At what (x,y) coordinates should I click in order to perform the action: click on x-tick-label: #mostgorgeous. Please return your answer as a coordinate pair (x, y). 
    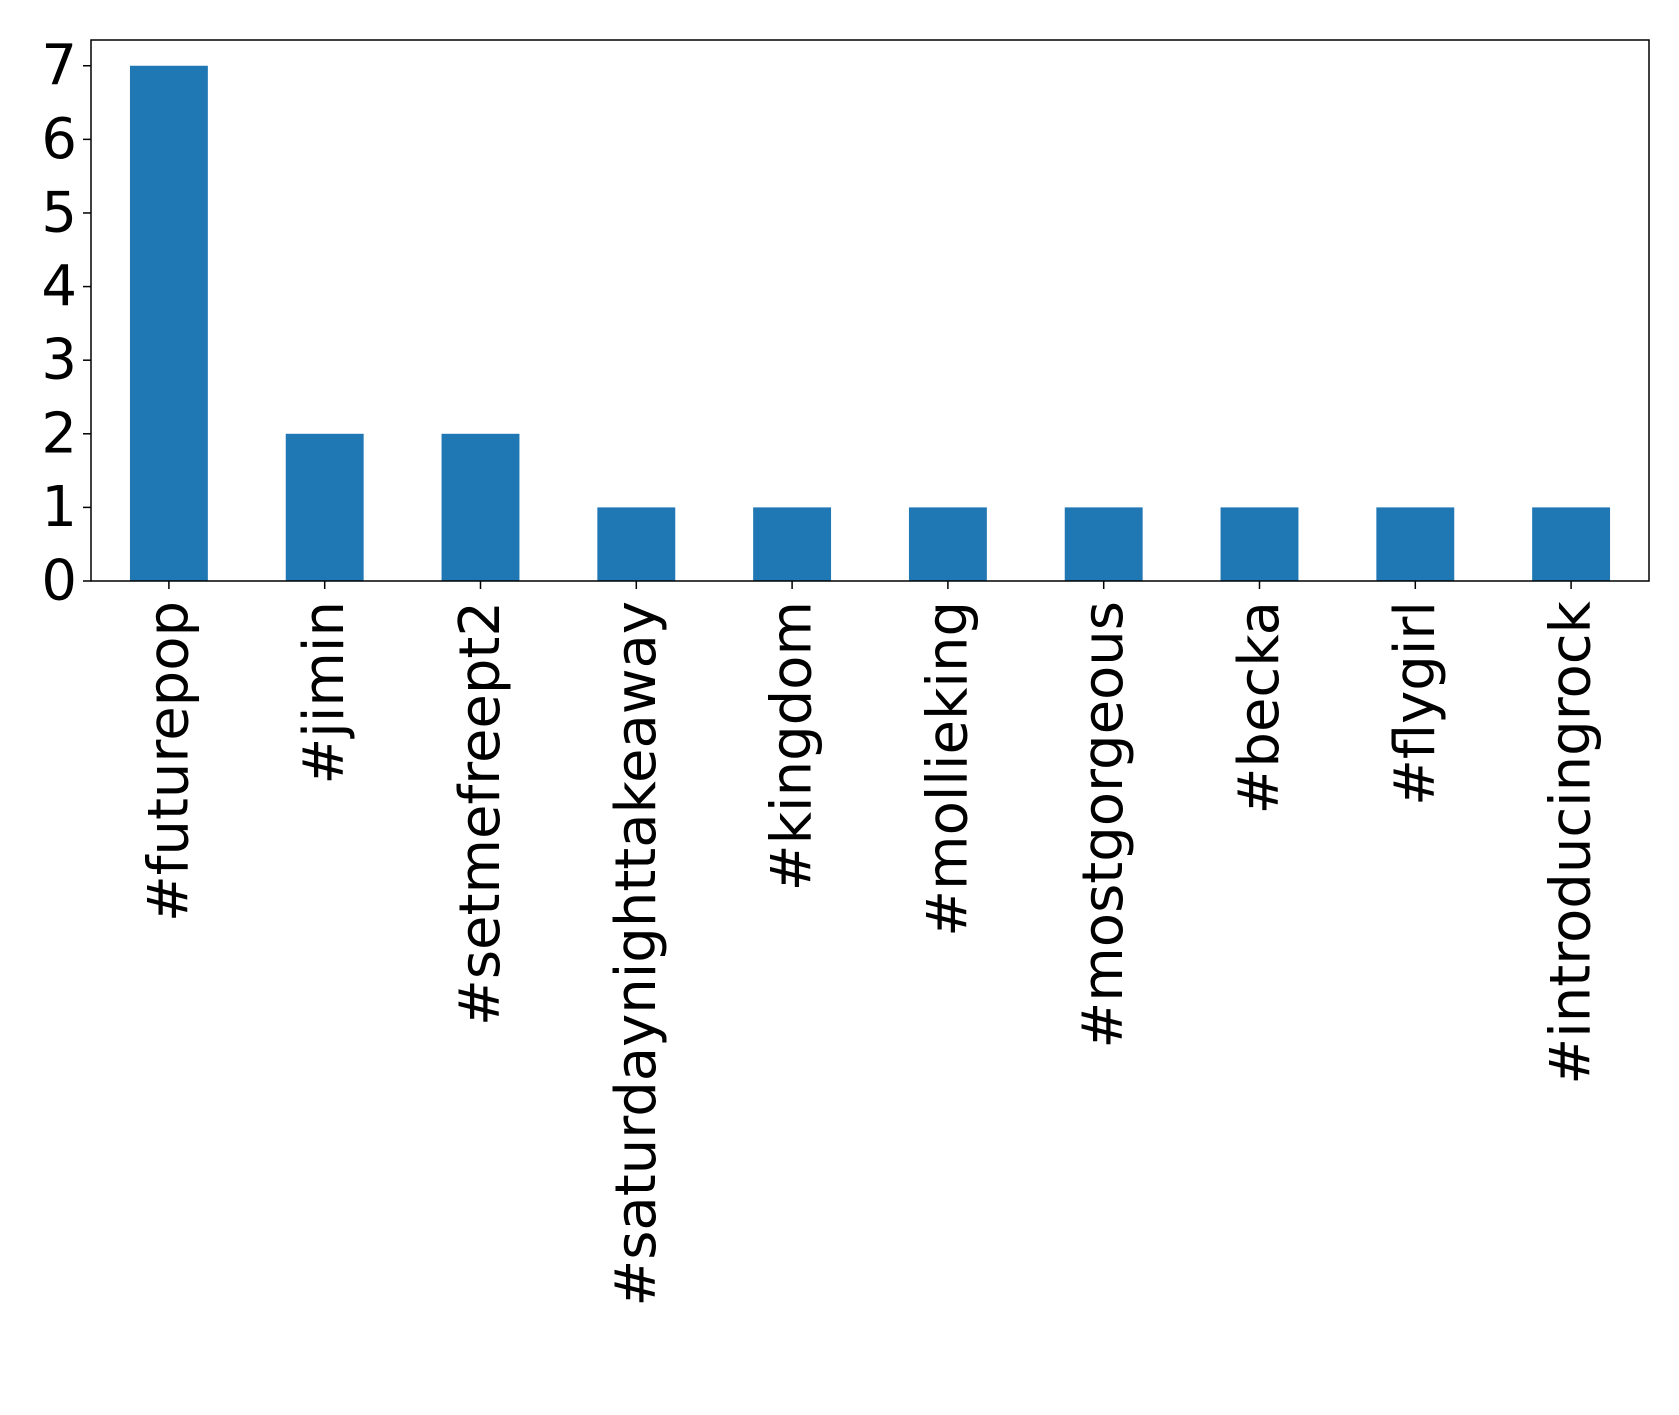
    Looking at the image, I should click on (1103, 825).